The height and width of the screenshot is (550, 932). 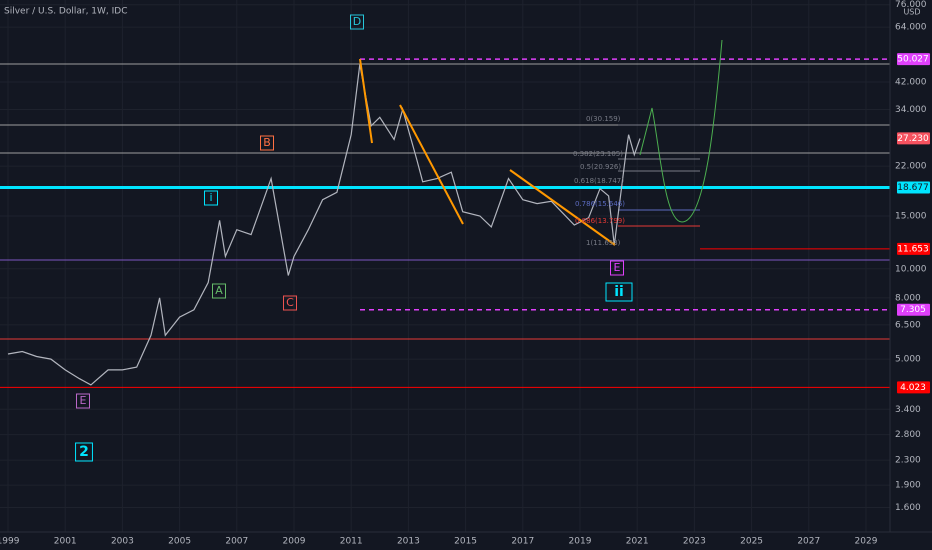 I want to click on currency: USD, so click(x=911, y=12).